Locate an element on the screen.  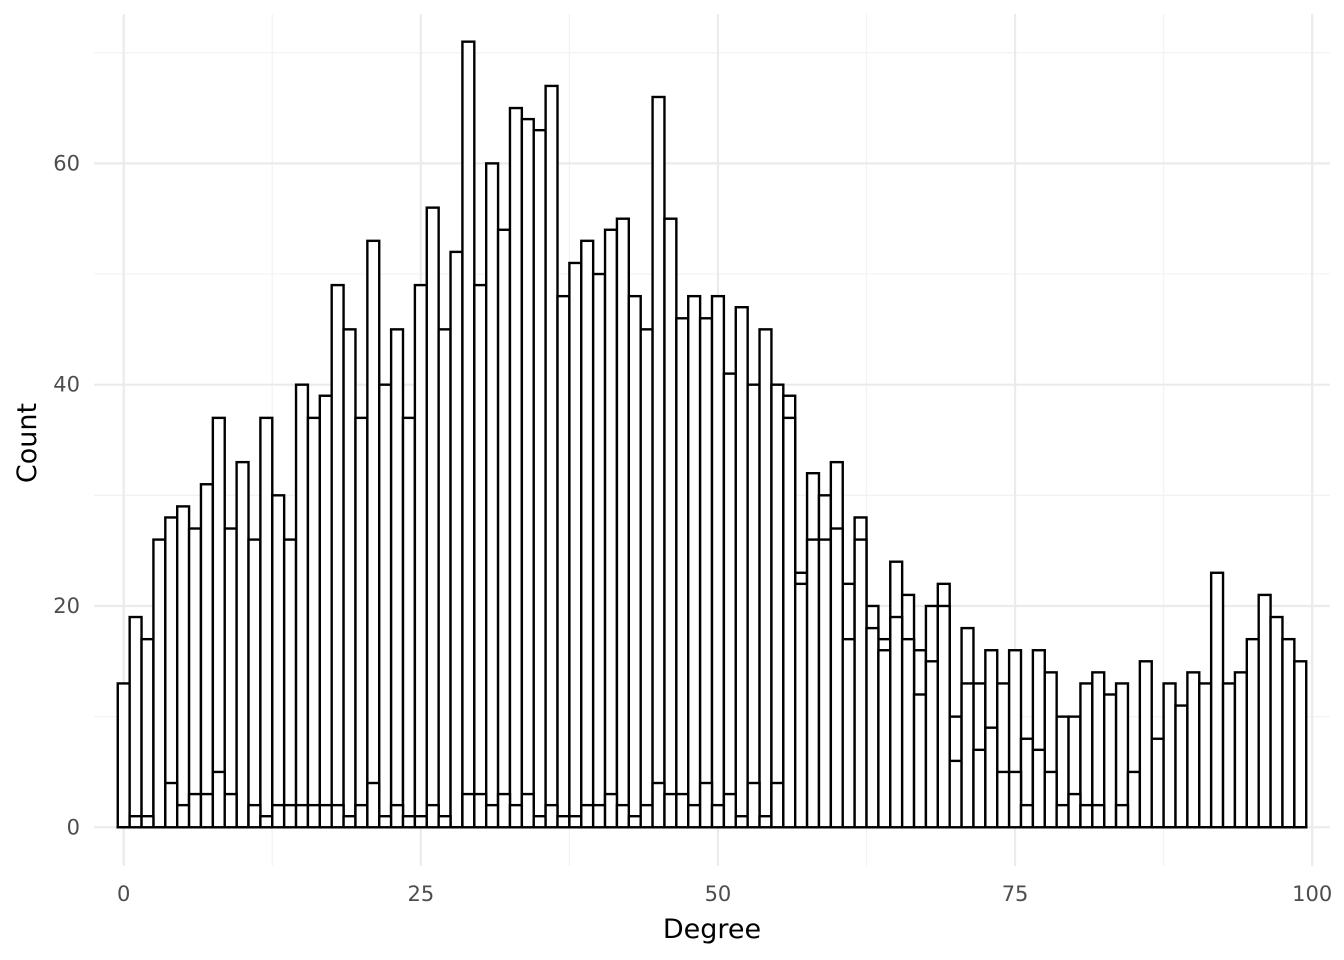
y-axis-tick-labels: 0 20 40 60 is located at coordinates (66, 495).